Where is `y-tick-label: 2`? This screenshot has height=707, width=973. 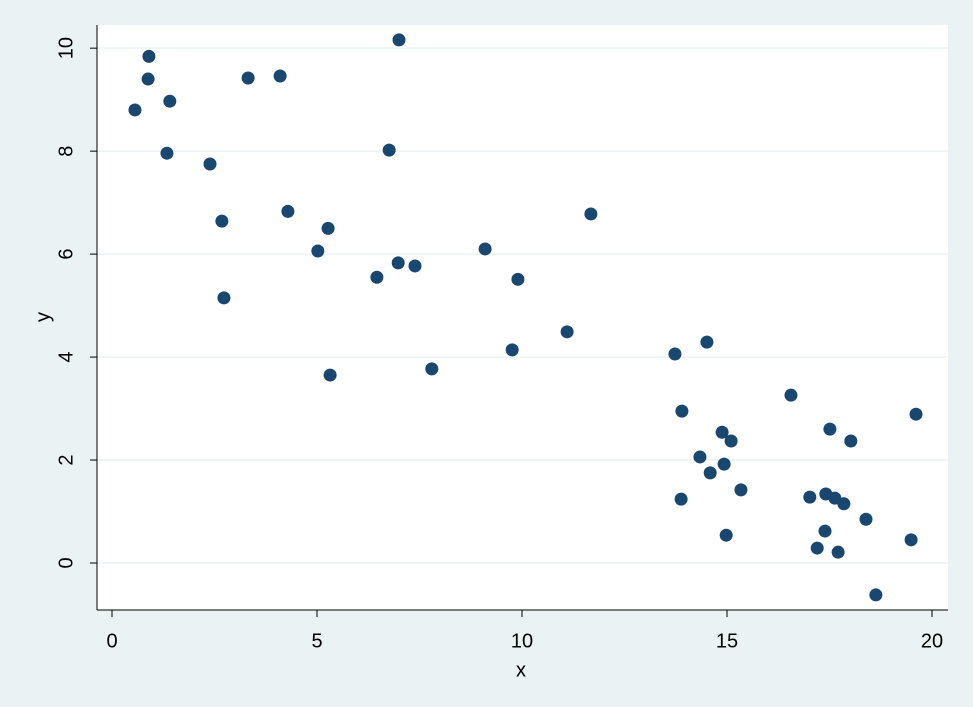 y-tick-label: 2 is located at coordinates (66, 459).